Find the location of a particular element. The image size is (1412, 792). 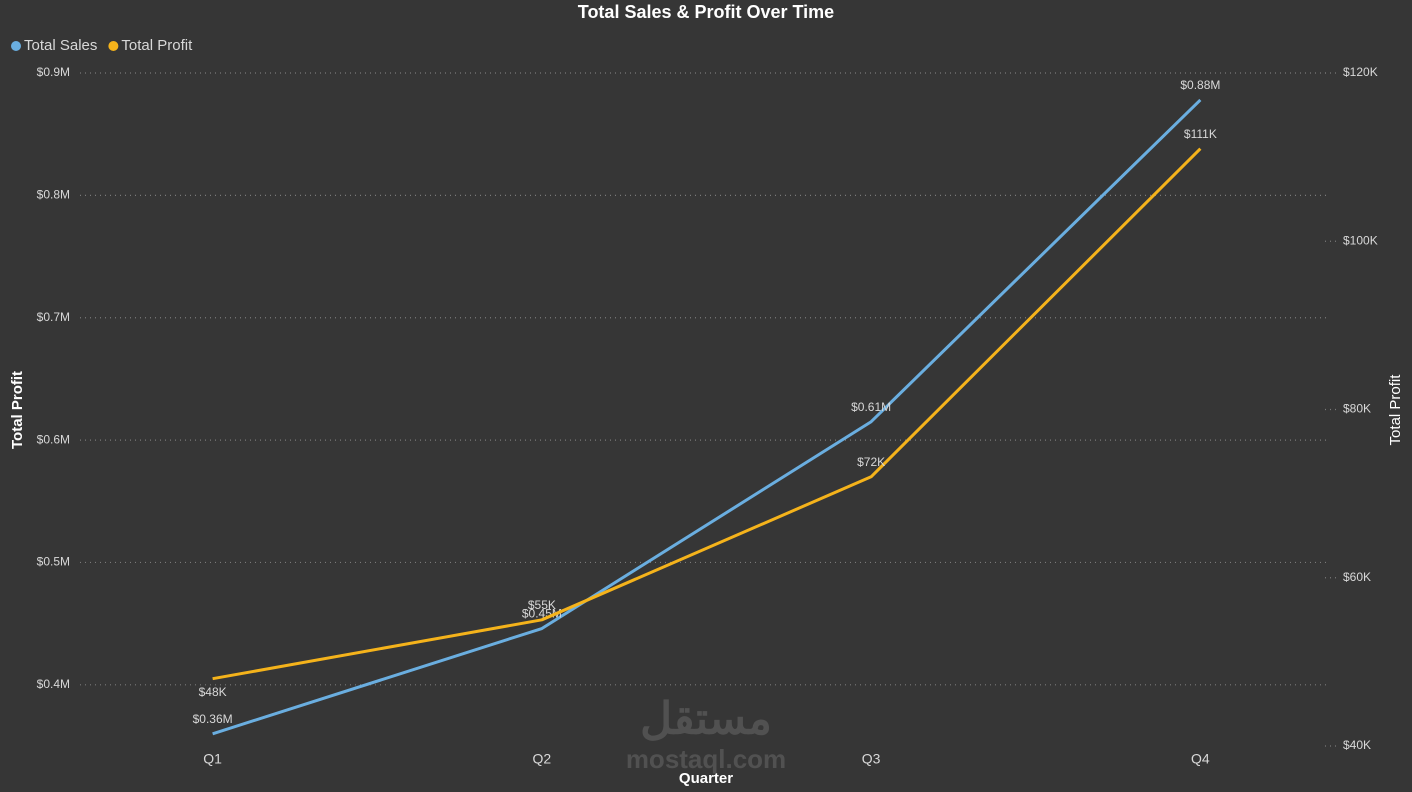

y-tick-label: $0.7M is located at coordinates (53, 317).